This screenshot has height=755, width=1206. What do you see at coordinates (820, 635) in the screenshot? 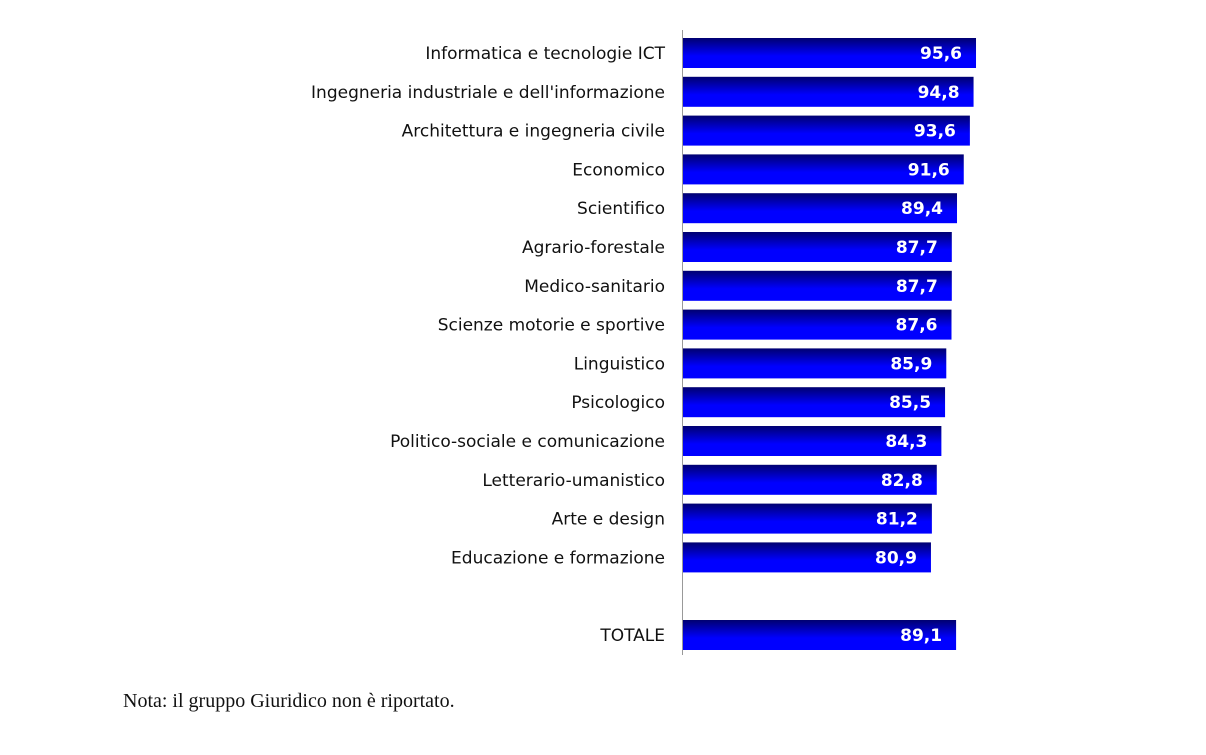
I see `bar-total` at bounding box center [820, 635].